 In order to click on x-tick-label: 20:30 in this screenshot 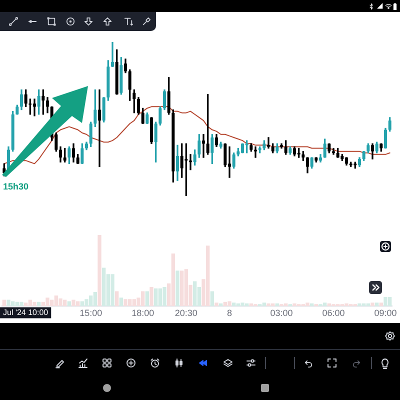, I will do `click(186, 313)`.